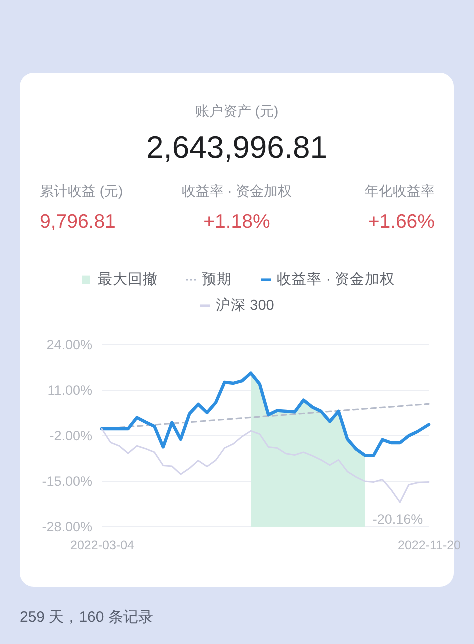  Describe the element at coordinates (69, 345) in the screenshot. I see `y-tick-label: 24.00%` at that location.